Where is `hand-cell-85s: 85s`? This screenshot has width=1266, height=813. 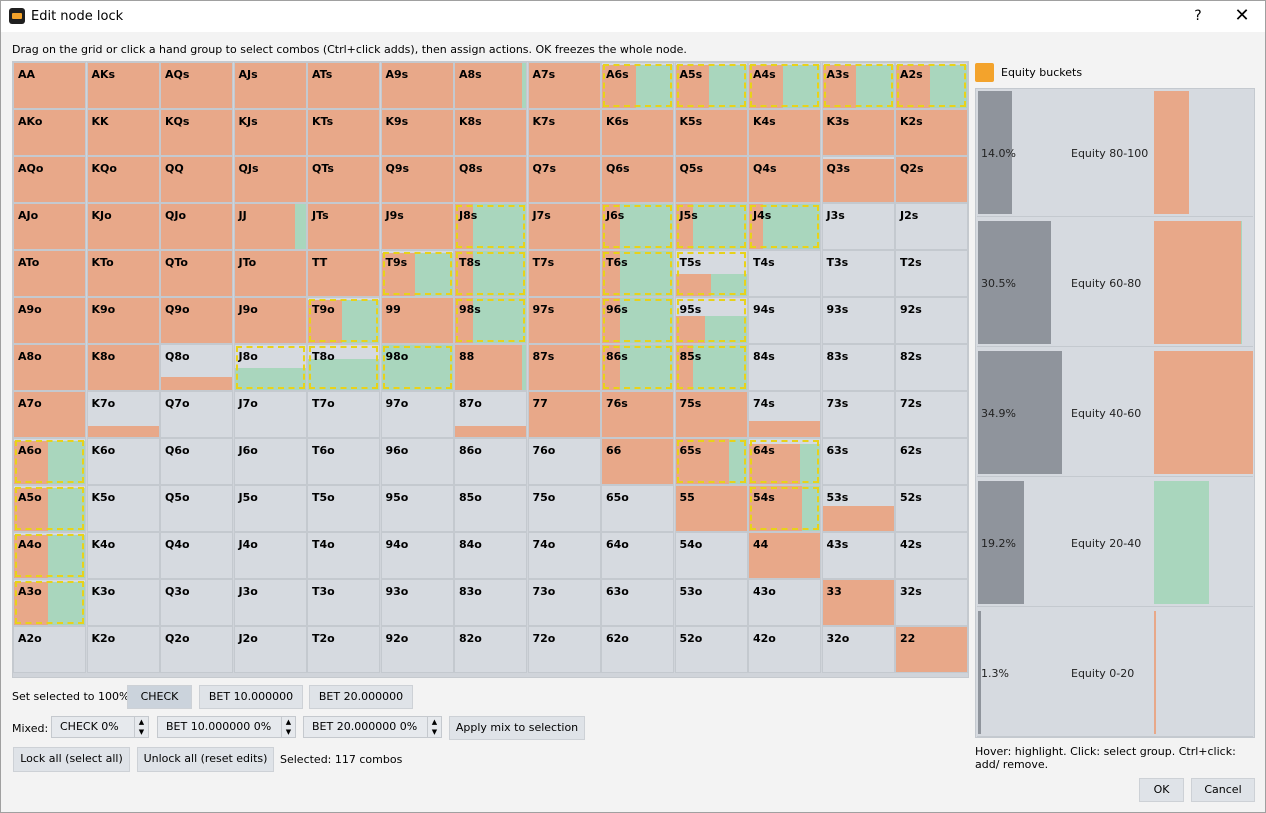 hand-cell-85s: 85s is located at coordinates (711, 367).